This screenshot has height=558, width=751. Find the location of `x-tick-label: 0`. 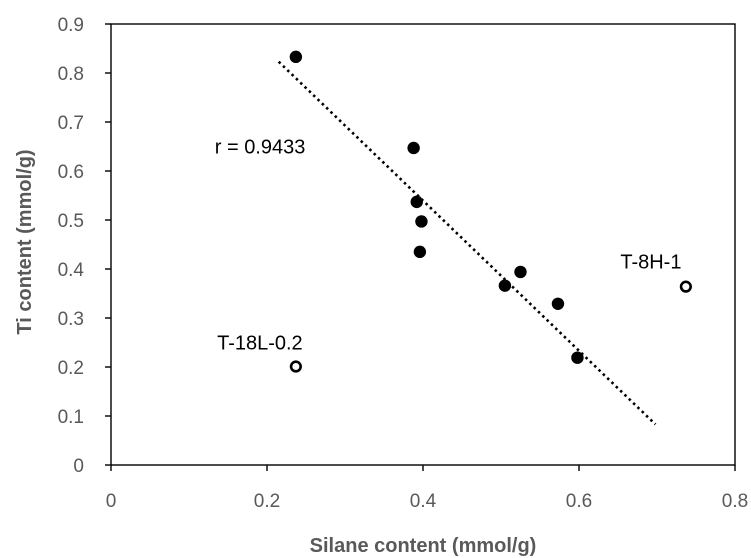

x-tick-label: 0 is located at coordinates (111, 501).